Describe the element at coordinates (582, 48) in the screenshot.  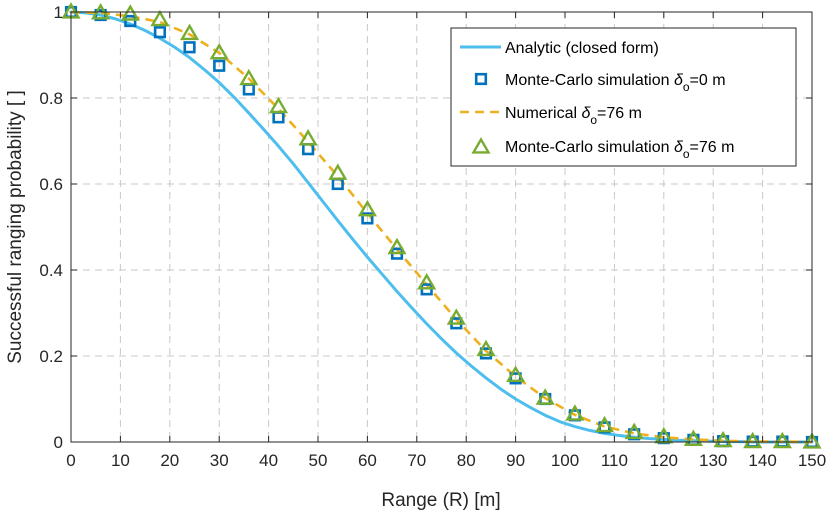
I see `legend-label: Analytic (closed form)` at that location.